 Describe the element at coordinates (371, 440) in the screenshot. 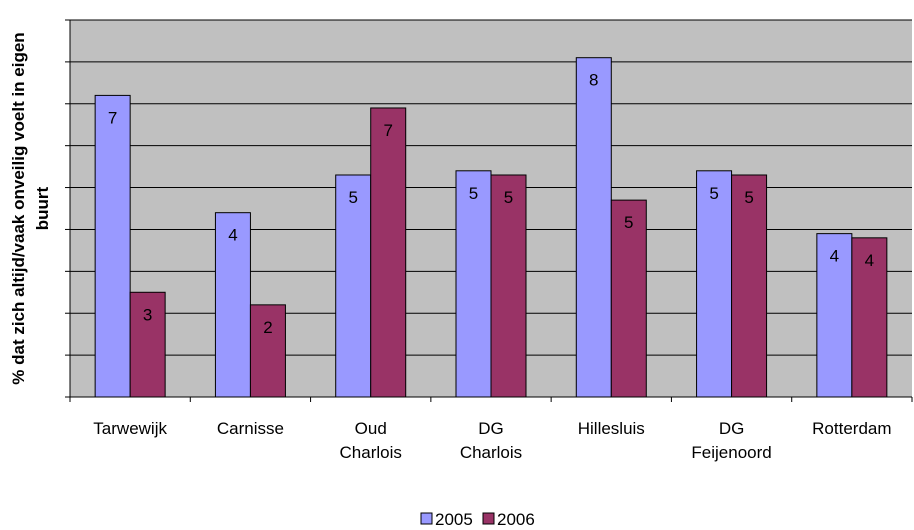

I see `x-tick-label: Oud Charlois` at that location.